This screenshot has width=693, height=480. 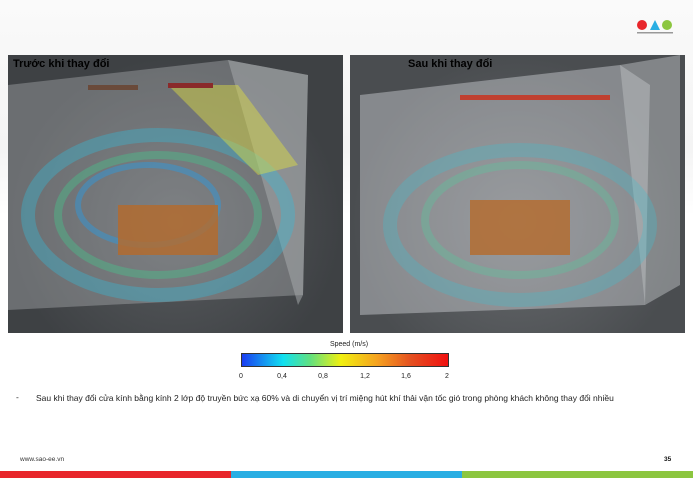 I want to click on legend-tick: 0,8, so click(x=323, y=376).